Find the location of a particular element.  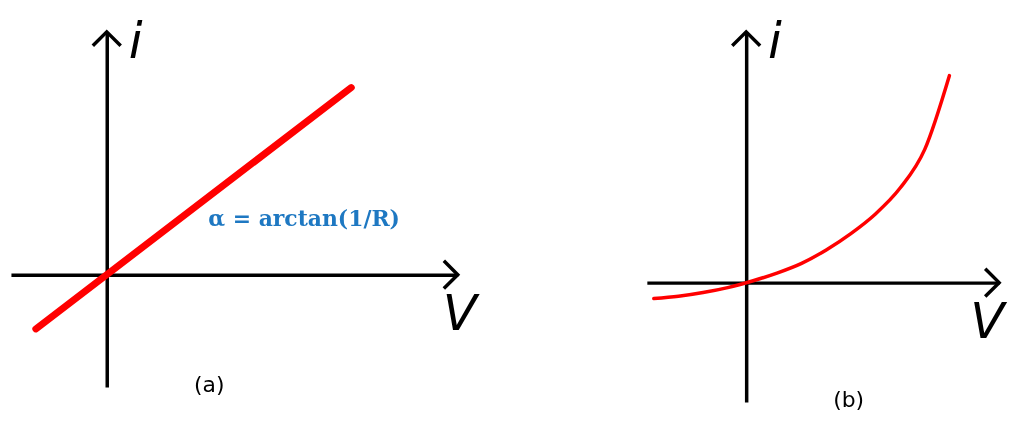

annotation: α = arctan(1/R) is located at coordinates (304, 217).